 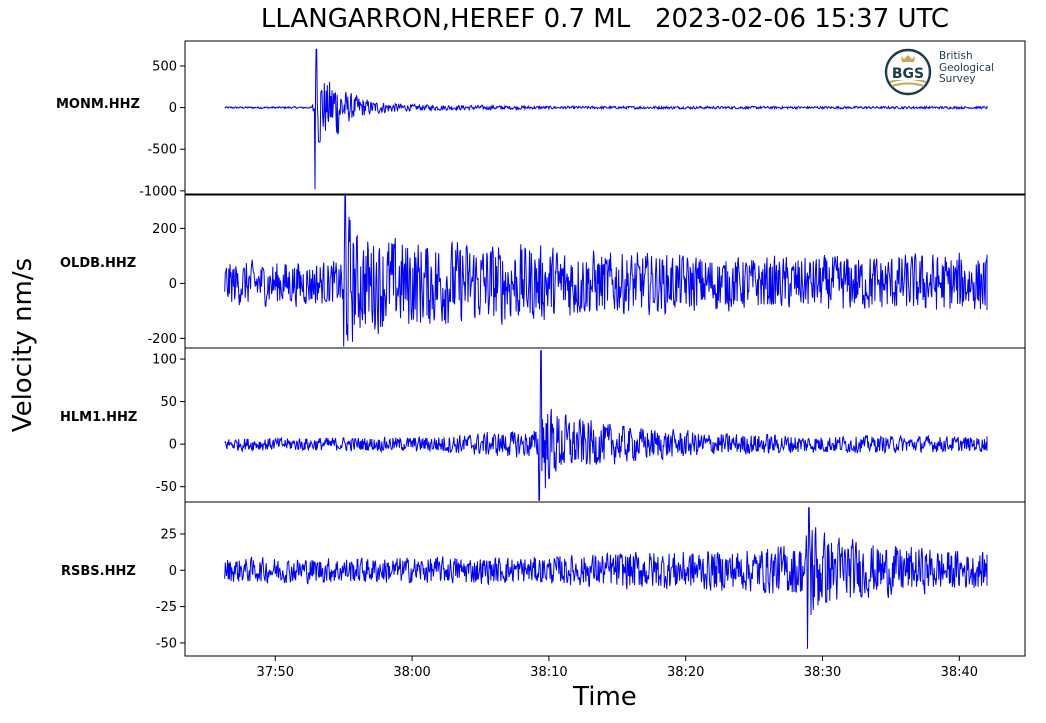 What do you see at coordinates (411, 672) in the screenshot?
I see `x-tick-label: 38:00` at bounding box center [411, 672].